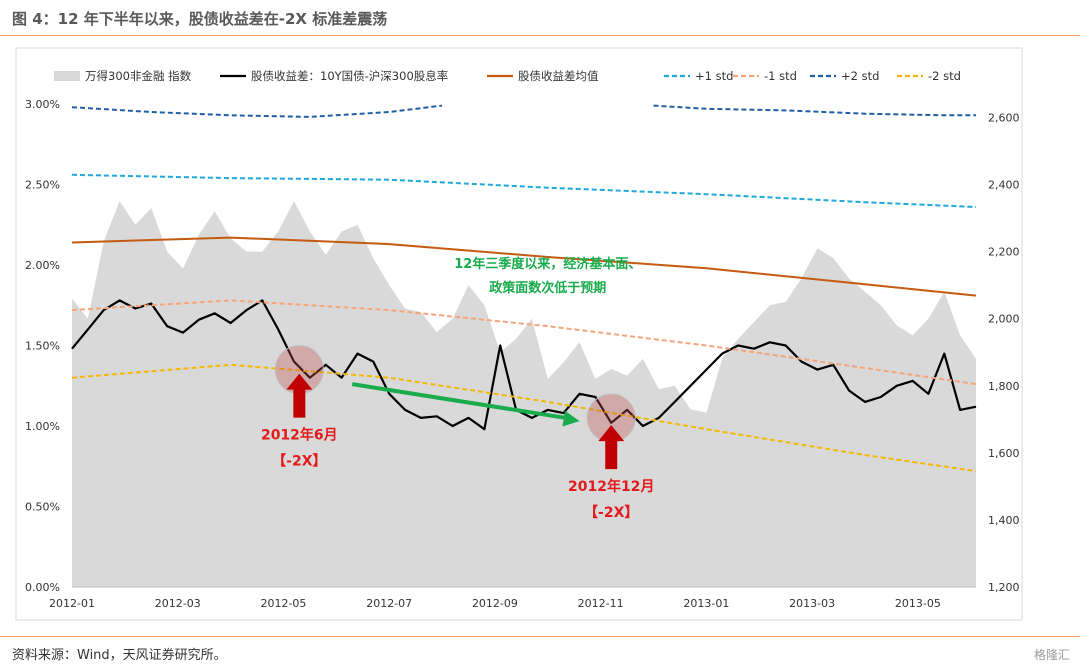 Image resolution: width=1080 pixels, height=672 pixels. Describe the element at coordinates (42, 587) in the screenshot. I see `y-left-tick-label: 0.00%` at that location.